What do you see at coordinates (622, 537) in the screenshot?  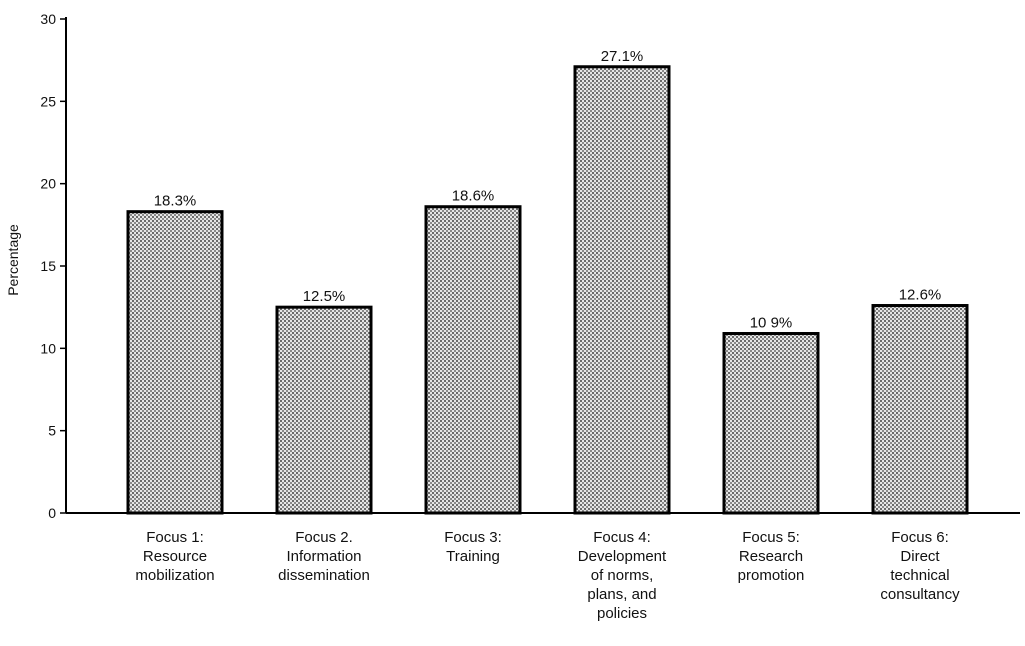 I see `x-category-label-line: Focus 4:` at bounding box center [622, 537].